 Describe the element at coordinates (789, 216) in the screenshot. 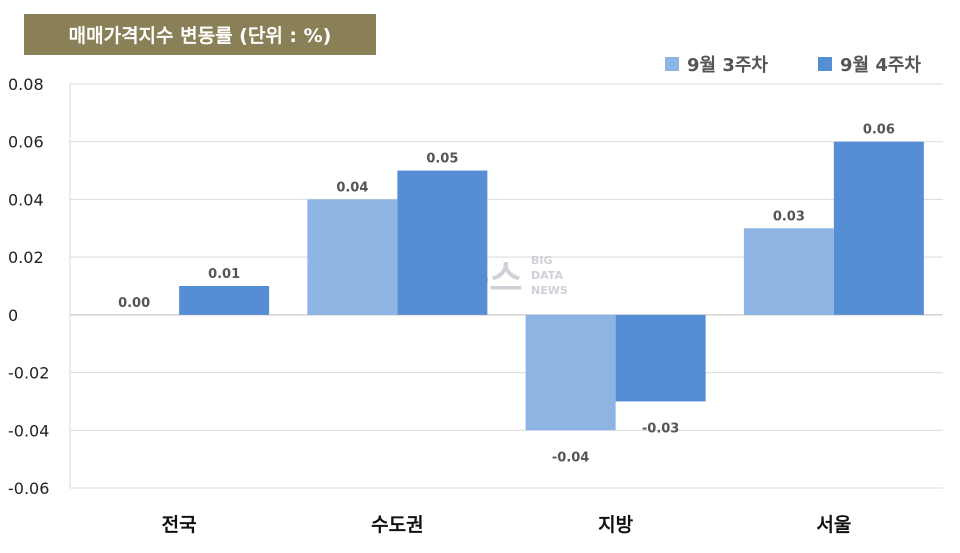

I see `data-label: 0.03` at that location.